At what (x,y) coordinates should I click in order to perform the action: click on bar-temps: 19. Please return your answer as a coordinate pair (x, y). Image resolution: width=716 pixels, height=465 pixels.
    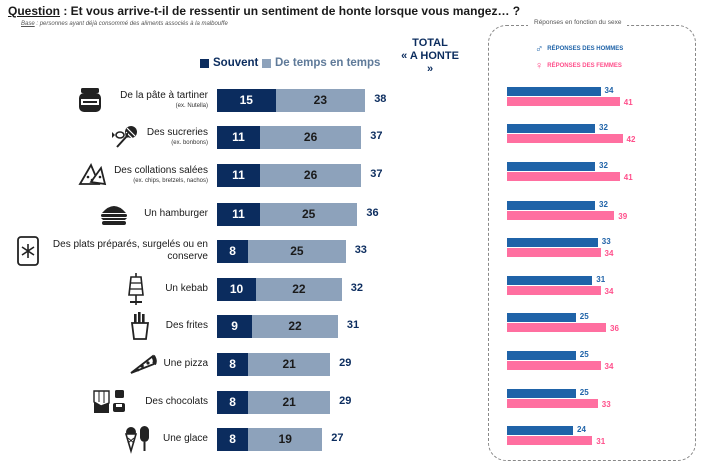
    Looking at the image, I should click on (285, 439).